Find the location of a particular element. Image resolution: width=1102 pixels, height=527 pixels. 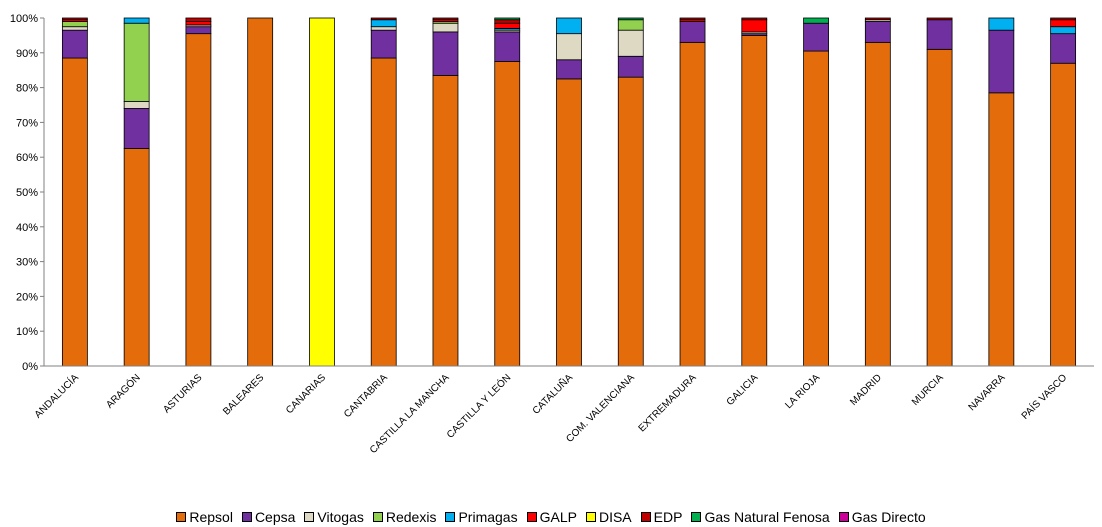

legend-item: Gas Directo is located at coordinates (882, 517).